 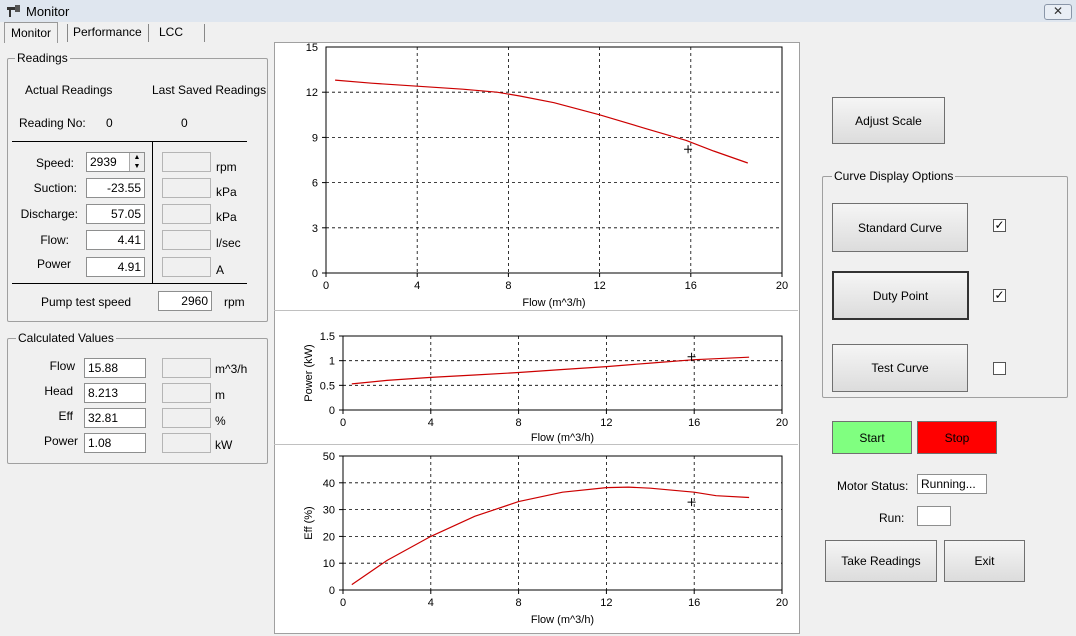 What do you see at coordinates (115, 418) in the screenshot?
I see `calc-eff-field: 32.81` at bounding box center [115, 418].